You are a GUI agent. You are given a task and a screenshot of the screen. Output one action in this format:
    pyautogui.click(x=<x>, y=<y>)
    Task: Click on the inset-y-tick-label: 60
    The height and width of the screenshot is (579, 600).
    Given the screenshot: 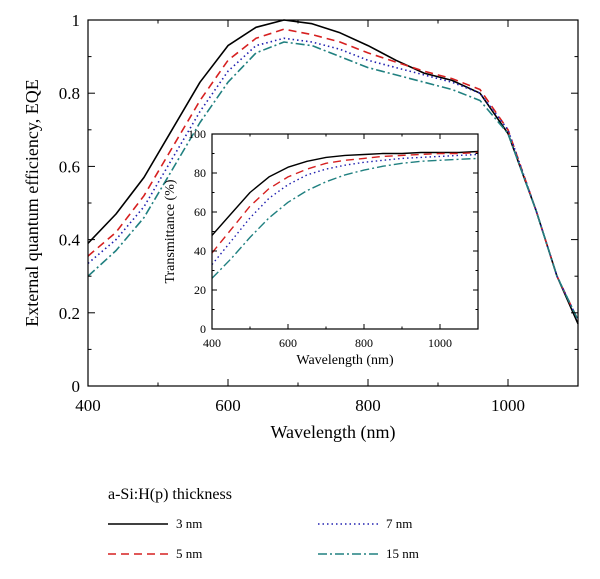 What is the action you would take?
    pyautogui.click(x=200, y=212)
    